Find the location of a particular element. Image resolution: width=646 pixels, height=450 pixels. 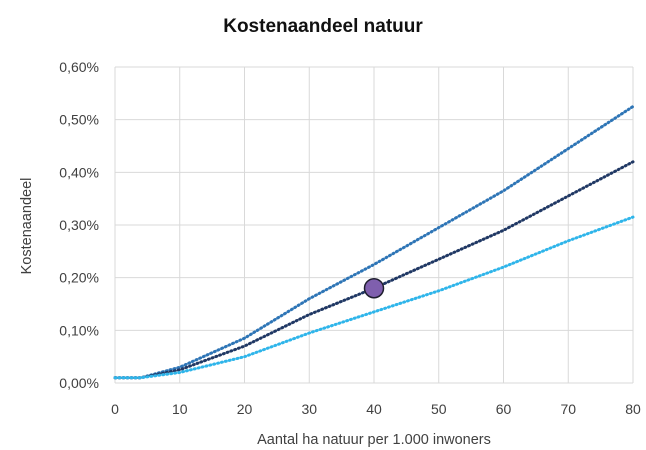

x-tick-label-7: 70 is located at coordinates (568, 409).